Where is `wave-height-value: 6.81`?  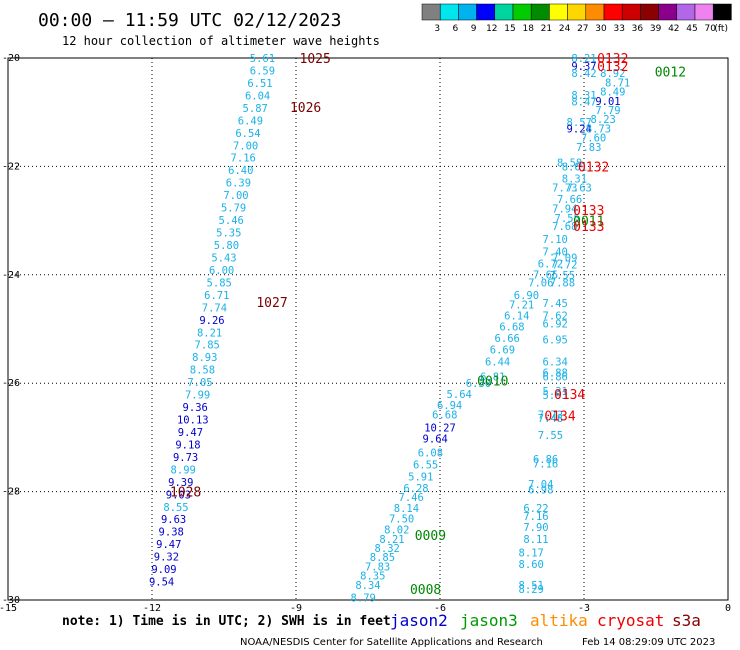
wave-height-value: 6.81 is located at coordinates (492, 378).